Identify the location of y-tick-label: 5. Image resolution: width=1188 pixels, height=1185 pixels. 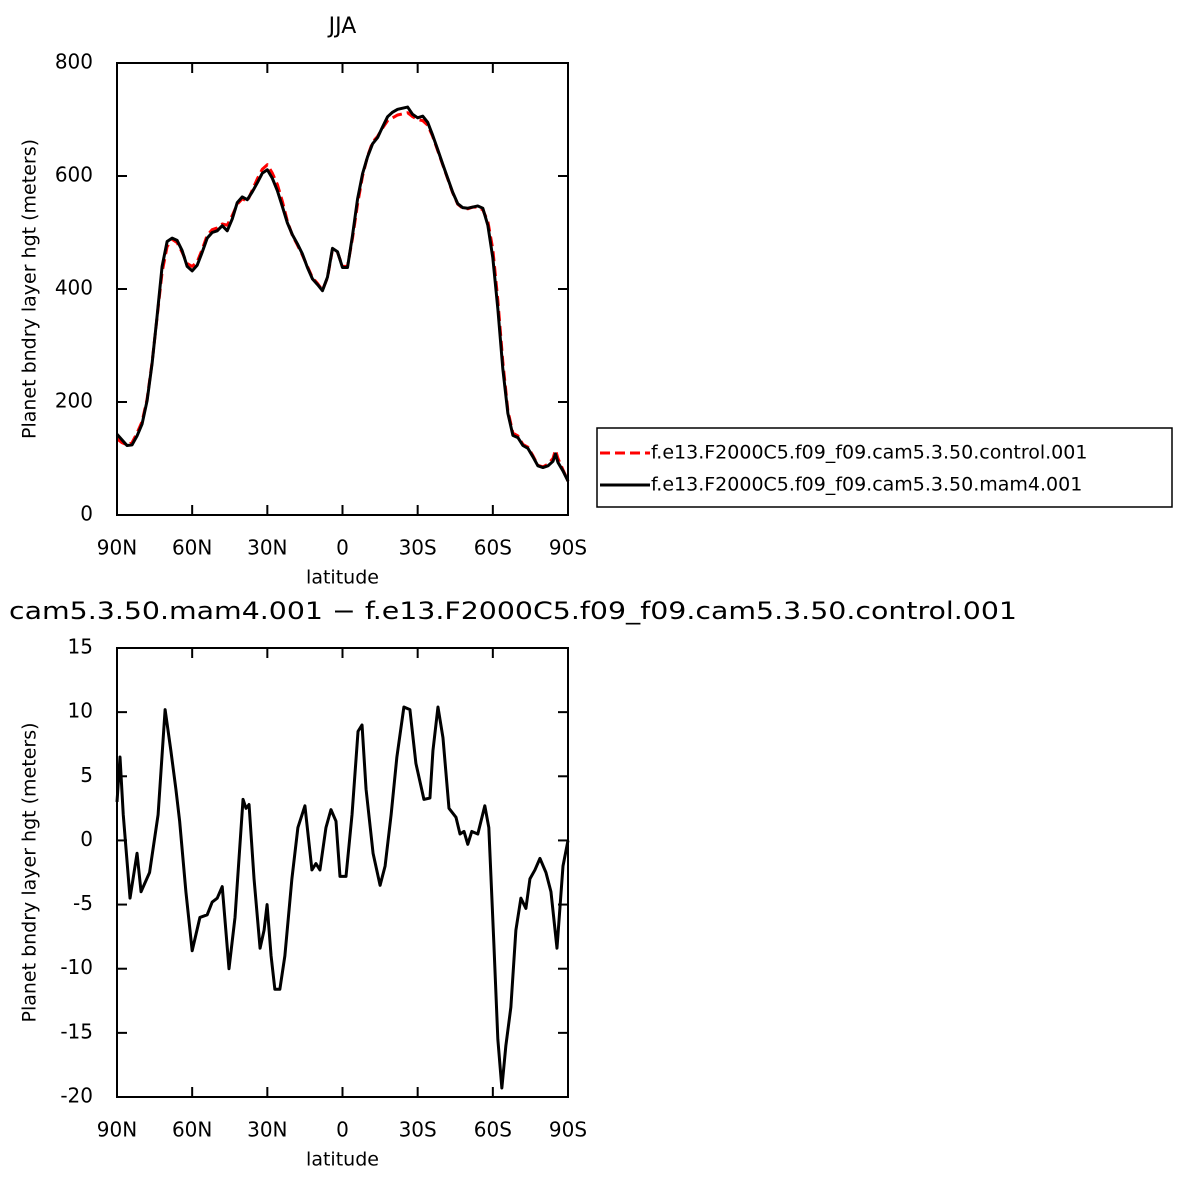
(86, 775).